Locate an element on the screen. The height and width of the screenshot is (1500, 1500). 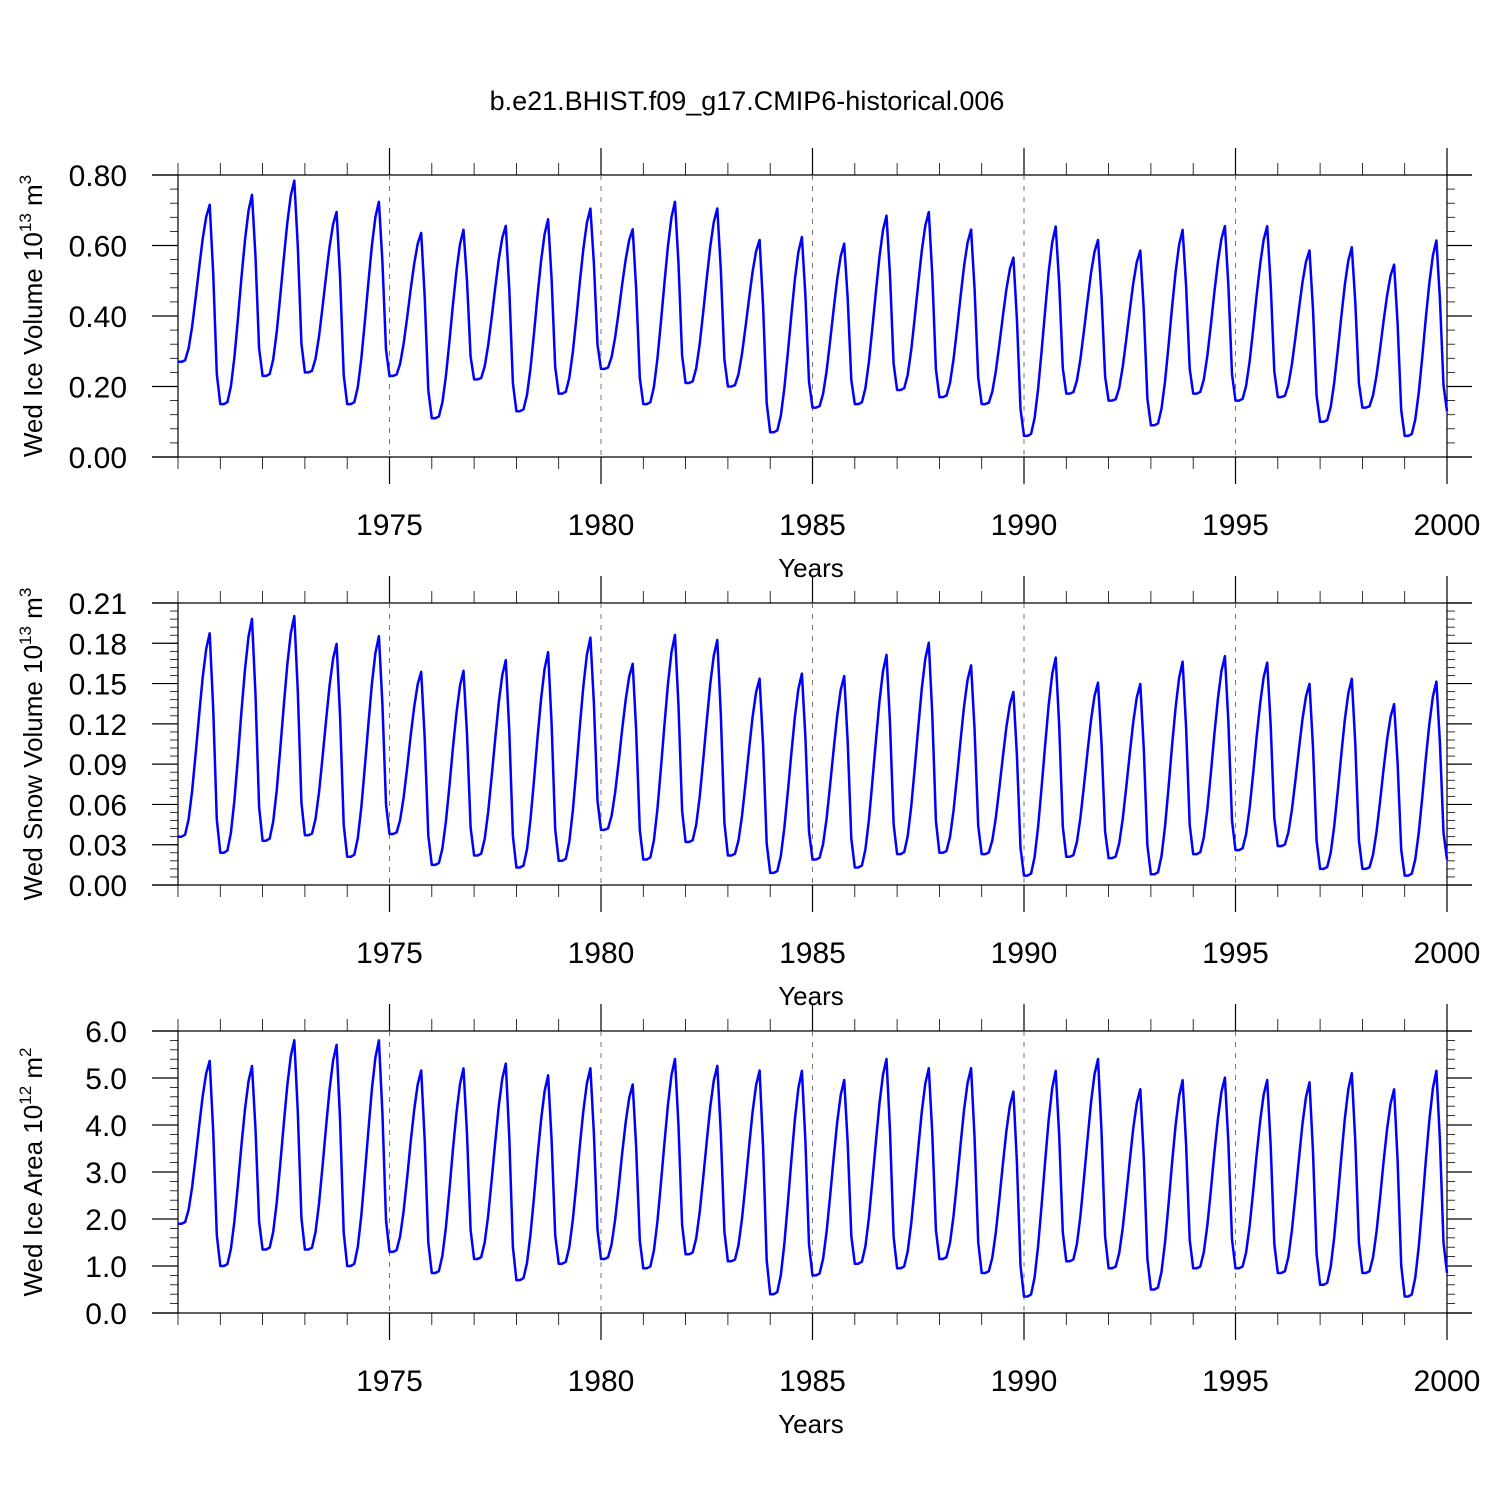
y-axis-label: Wed Ice Volume 1013 m3 is located at coordinates (32, 316).